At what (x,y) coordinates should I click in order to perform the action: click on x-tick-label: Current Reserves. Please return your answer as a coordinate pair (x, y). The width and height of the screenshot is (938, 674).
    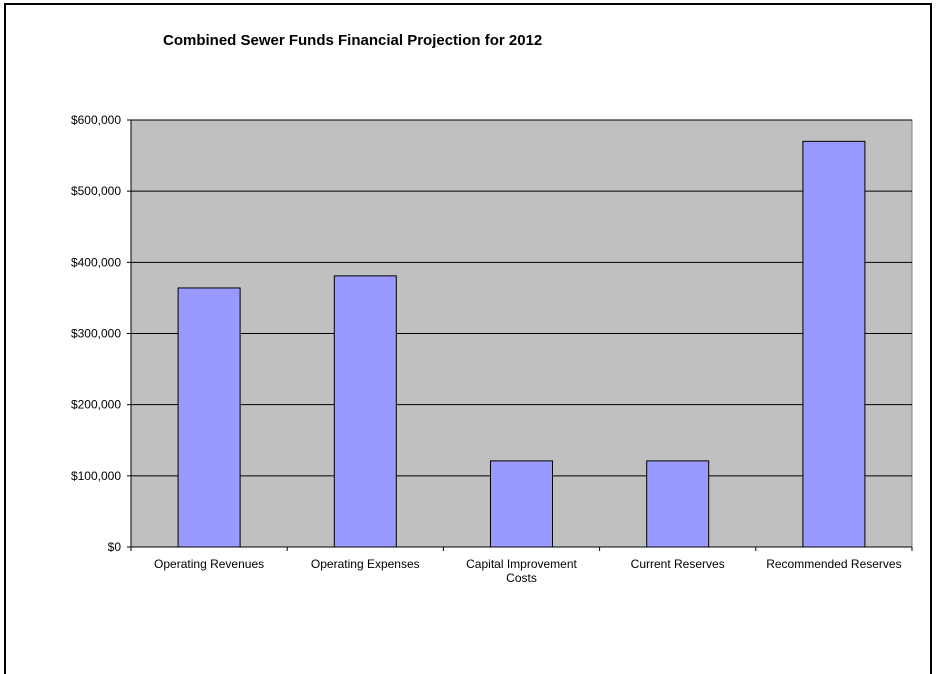
    Looking at the image, I should click on (678, 564).